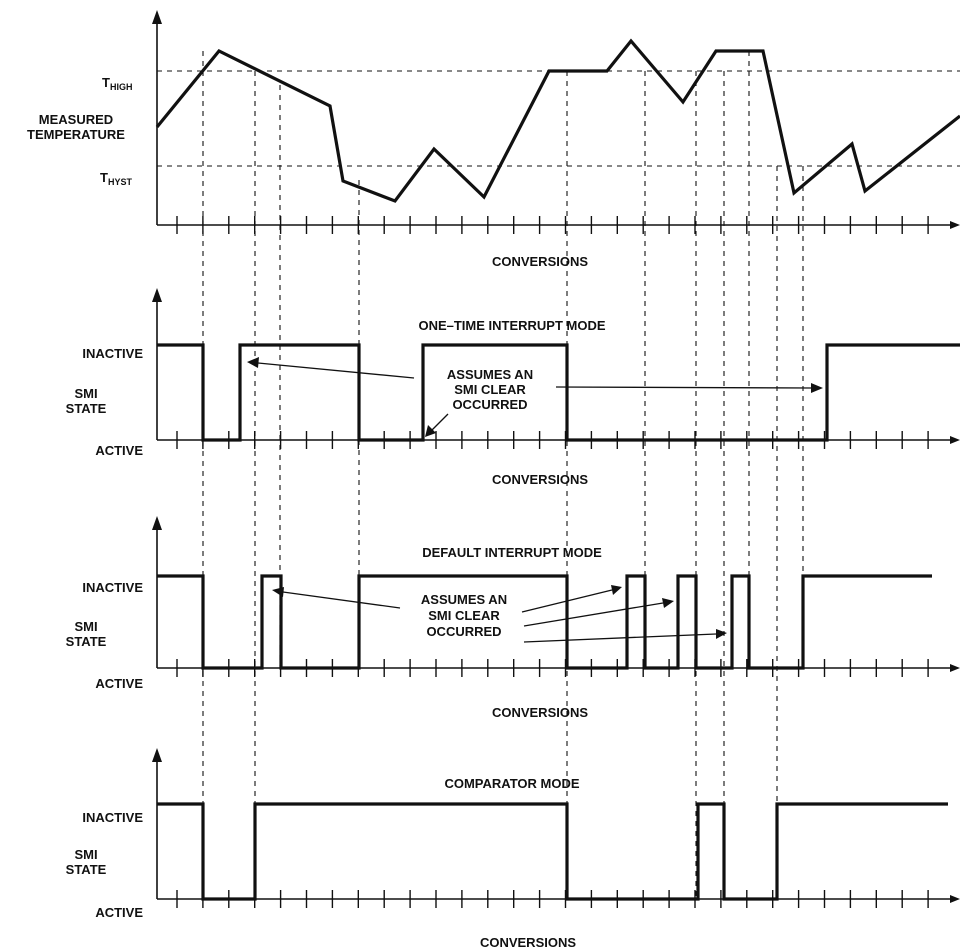  Describe the element at coordinates (85, 393) in the screenshot. I see `one-time-ylabel-line-1: SMI` at that location.